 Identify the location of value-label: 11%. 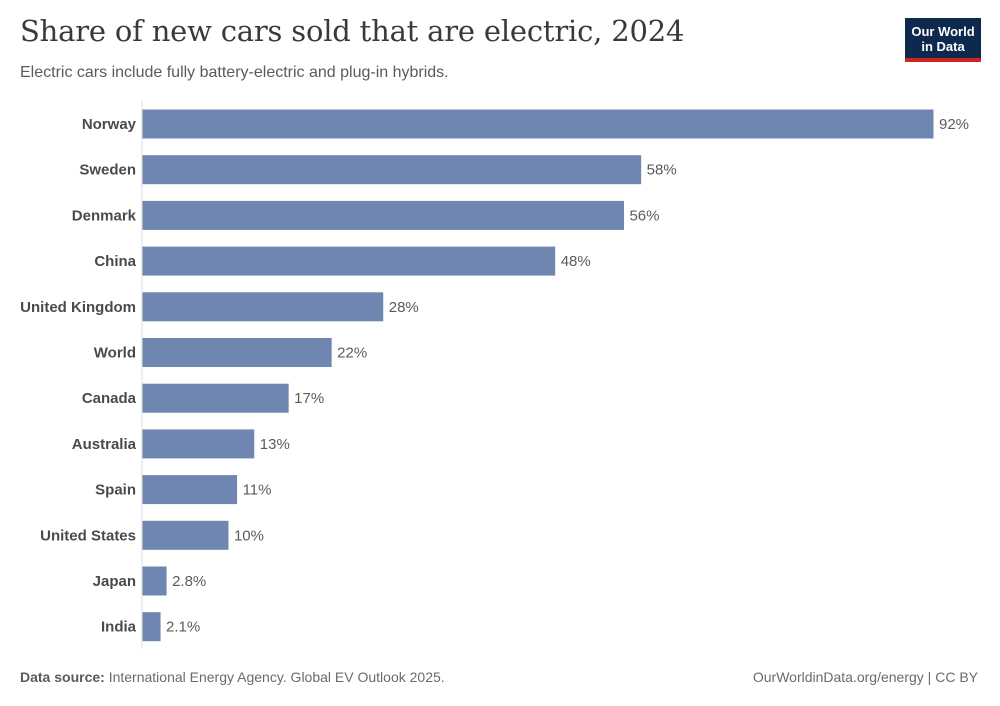
(257, 490).